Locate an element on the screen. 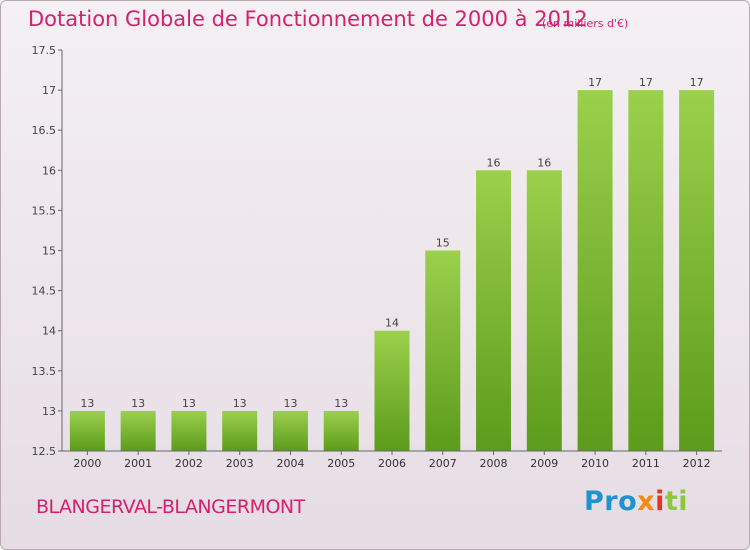  y-tick-label: 14 is located at coordinates (49, 331).